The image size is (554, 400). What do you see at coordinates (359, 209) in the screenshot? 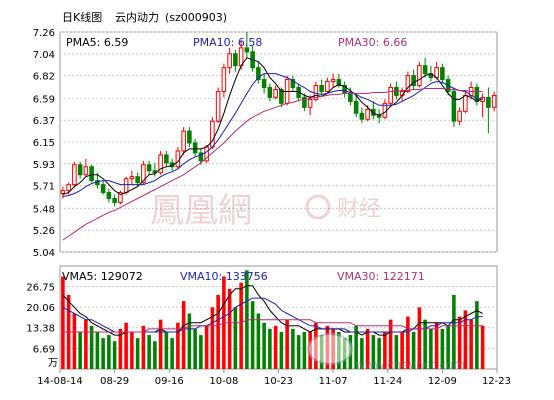
I see `watermark-sub: 财经` at bounding box center [359, 209].